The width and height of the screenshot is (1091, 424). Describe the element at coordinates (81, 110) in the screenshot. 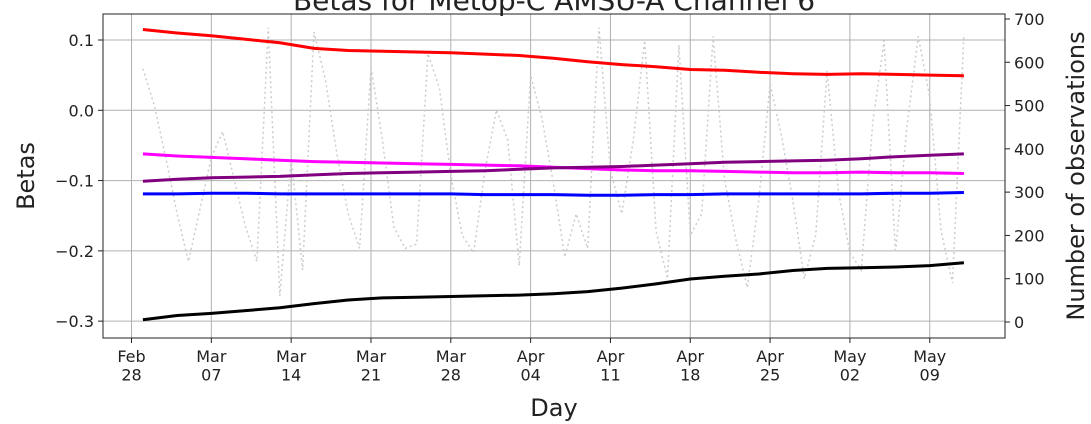

I see `y-tick-label: 0.0` at that location.